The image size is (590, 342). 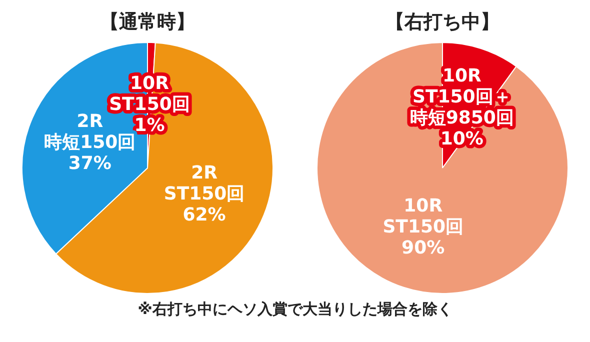 What do you see at coordinates (149, 125) in the screenshot?
I see `data-label: 1%` at bounding box center [149, 125].